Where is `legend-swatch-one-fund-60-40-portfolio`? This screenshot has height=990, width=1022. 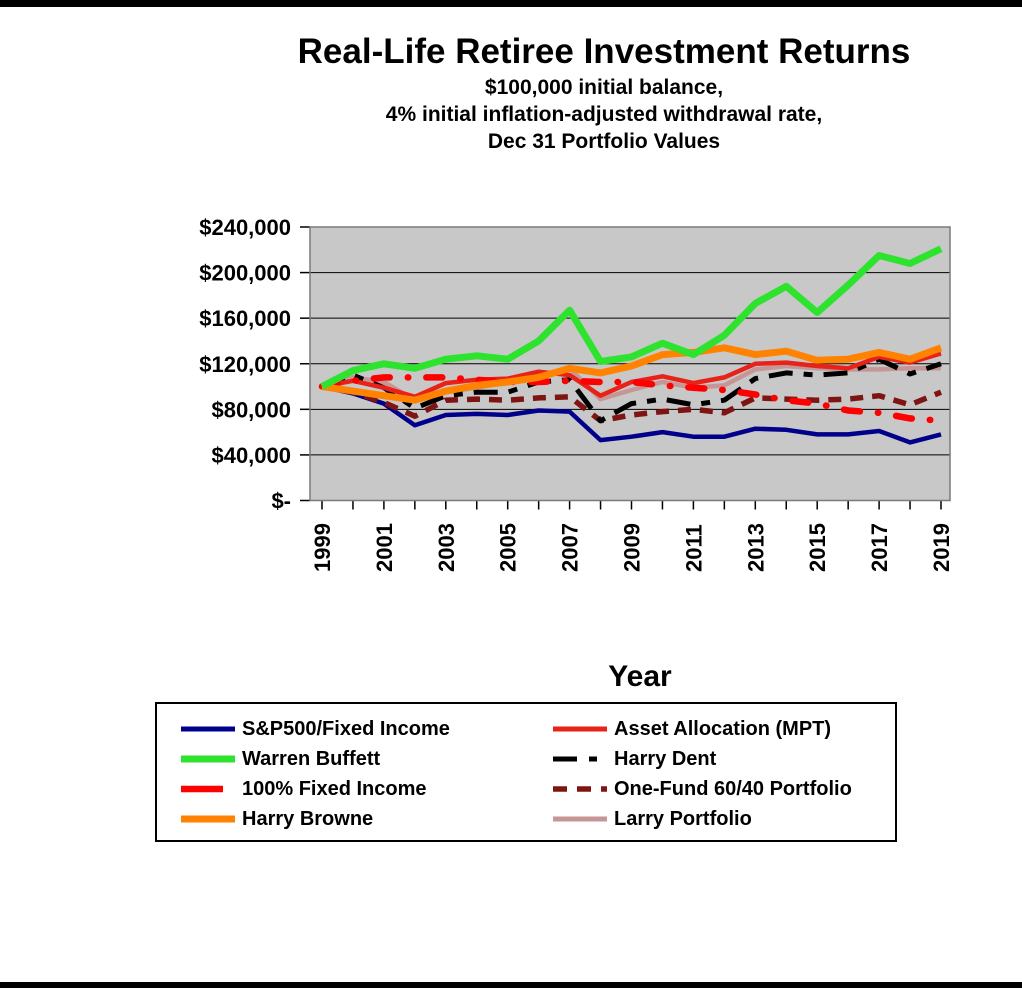 legend-swatch-one-fund-60-40-portfolio is located at coordinates (580, 789).